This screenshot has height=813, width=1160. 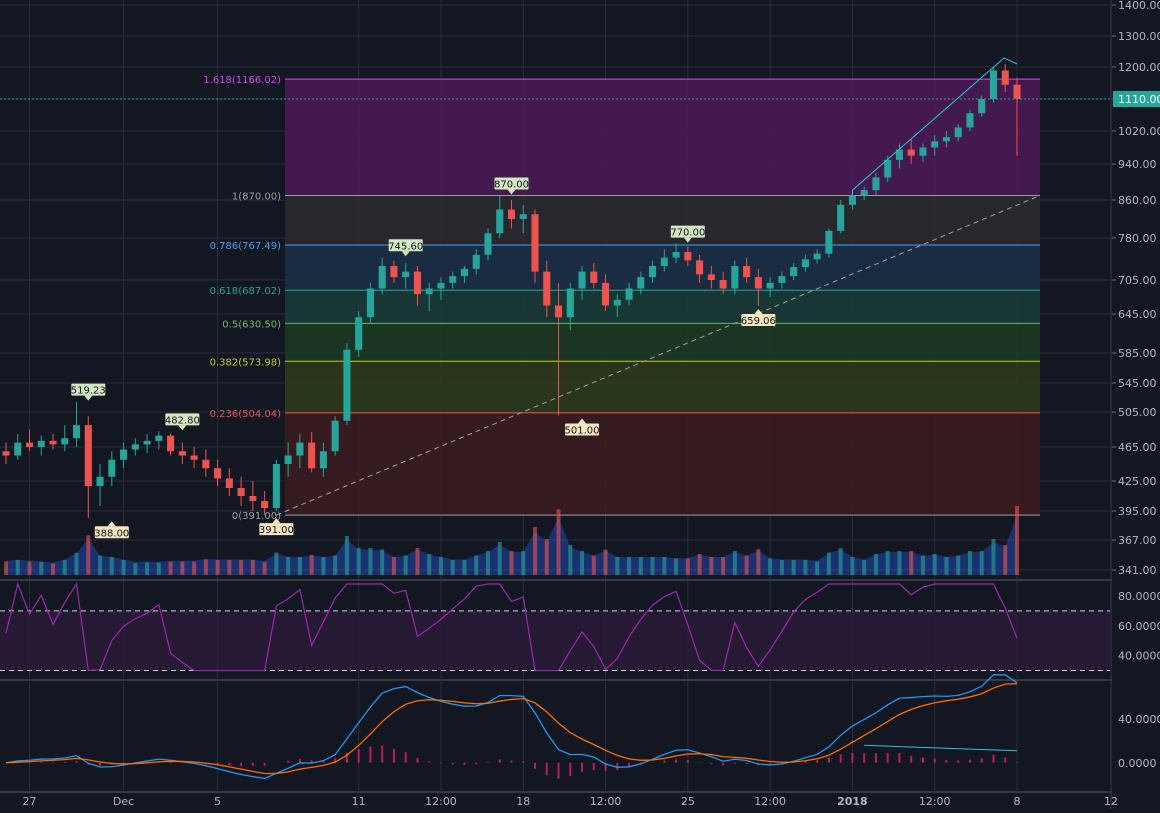 What do you see at coordinates (499, 558) in the screenshot?
I see `volume-bar` at bounding box center [499, 558].